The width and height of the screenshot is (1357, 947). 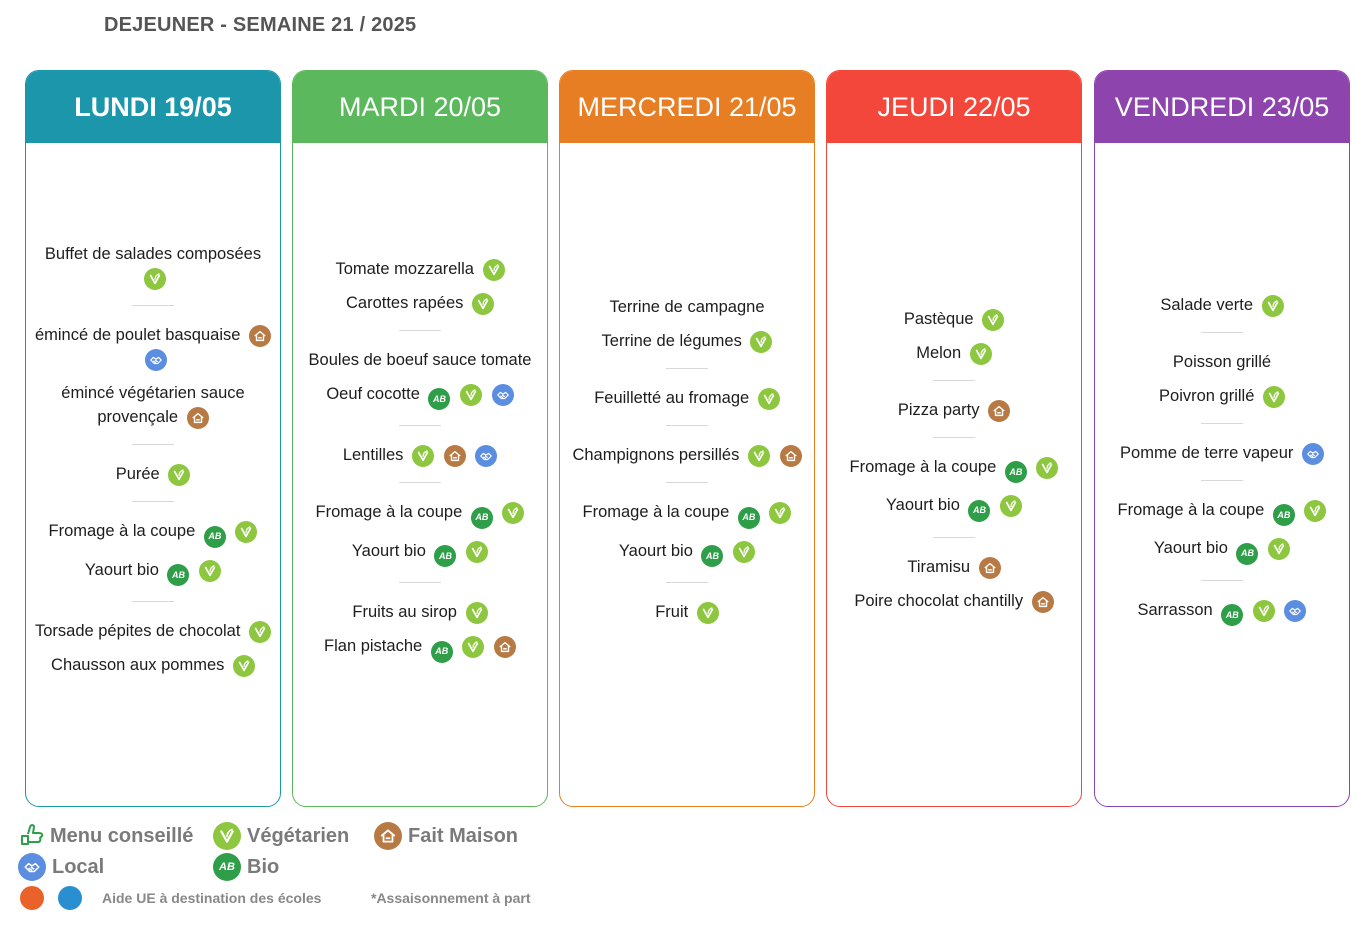 I want to click on course-group: Buffet de salades composées, so click(x=153, y=266).